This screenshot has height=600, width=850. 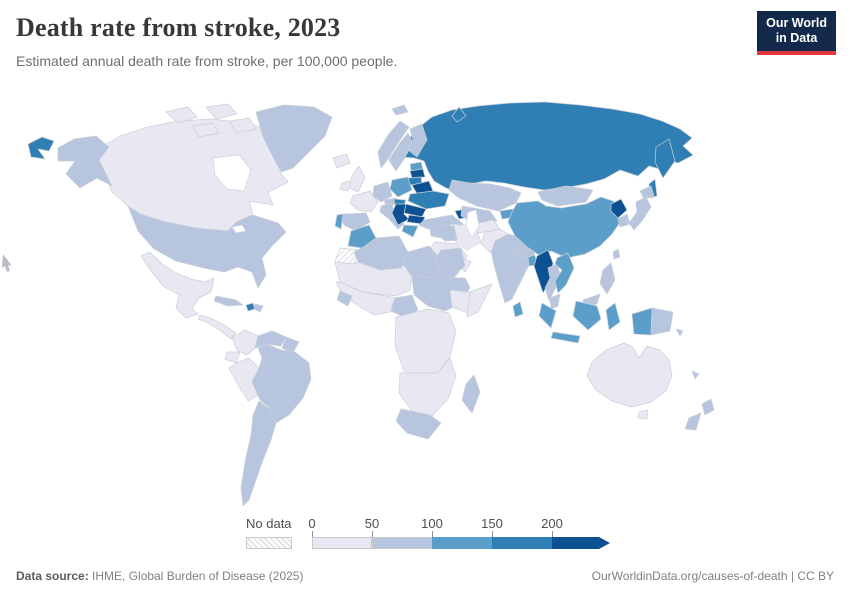 What do you see at coordinates (232, 173) in the screenshot?
I see `hudson-bay` at bounding box center [232, 173].